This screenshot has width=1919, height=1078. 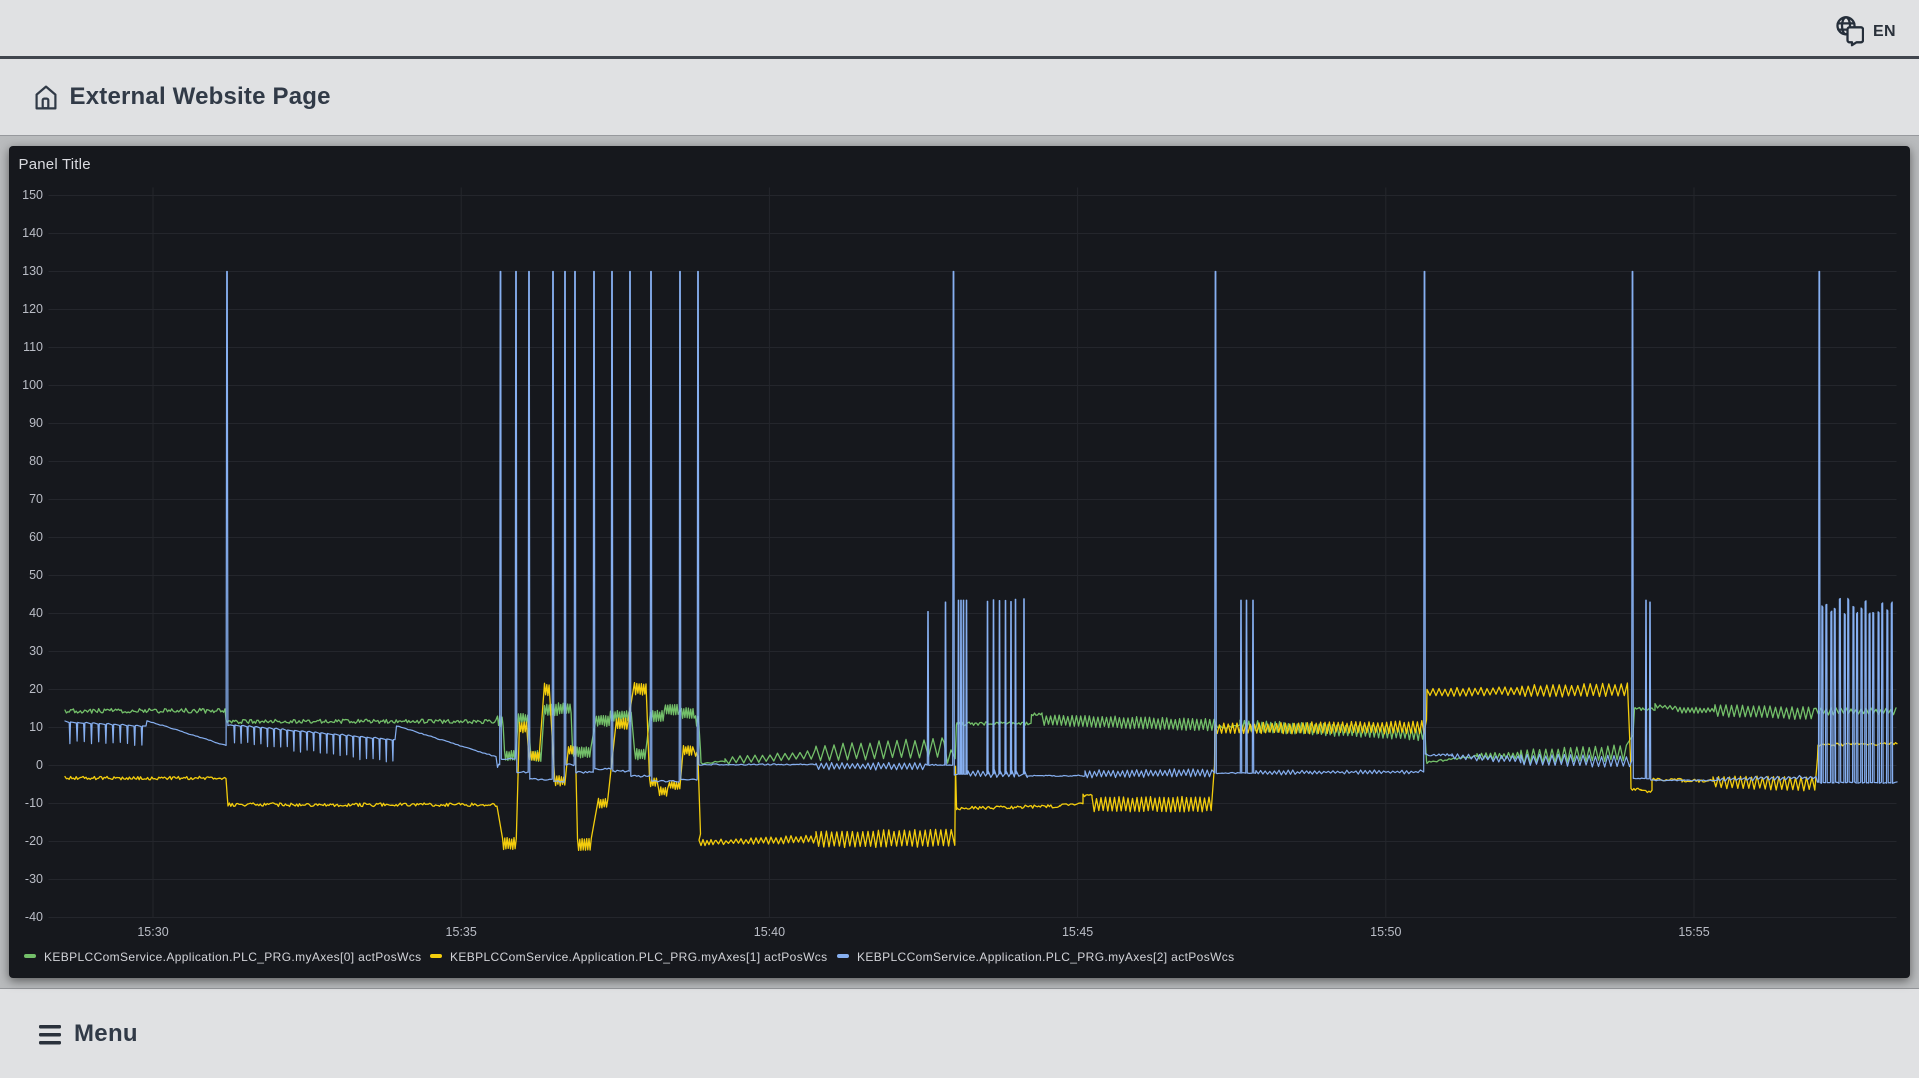 I want to click on svg-text: -30, so click(x=34, y=879).